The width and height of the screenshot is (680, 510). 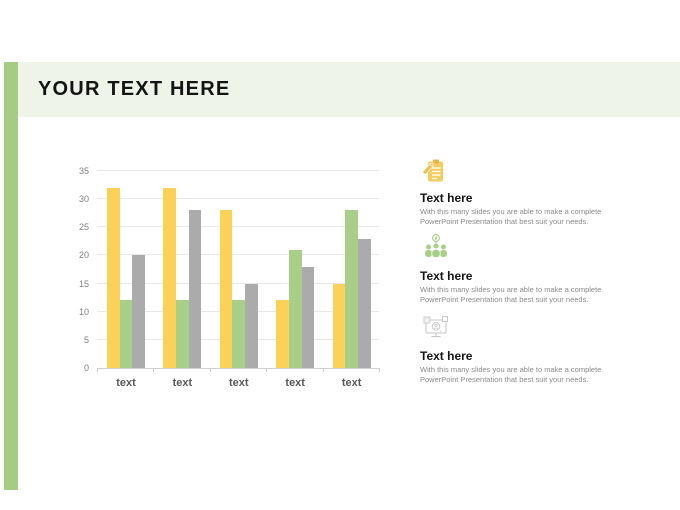 What do you see at coordinates (83, 227) in the screenshot?
I see `y-axis-label: 25` at bounding box center [83, 227].